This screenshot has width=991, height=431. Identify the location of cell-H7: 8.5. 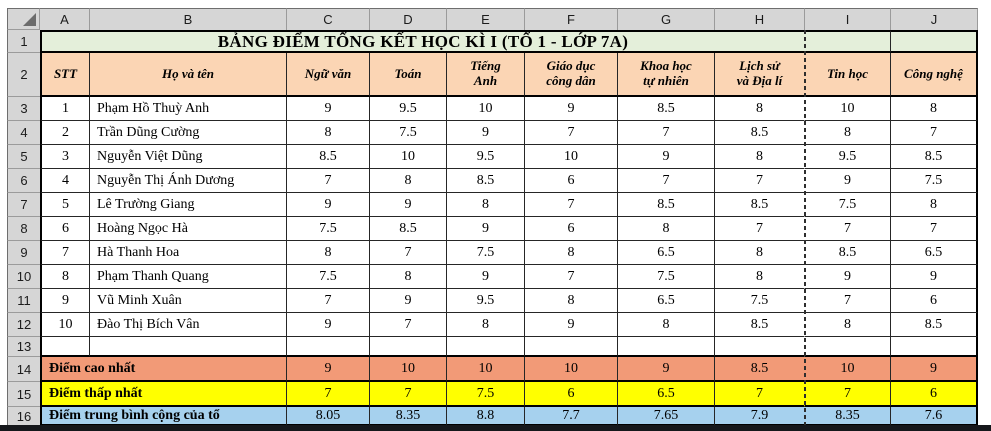
(760, 205).